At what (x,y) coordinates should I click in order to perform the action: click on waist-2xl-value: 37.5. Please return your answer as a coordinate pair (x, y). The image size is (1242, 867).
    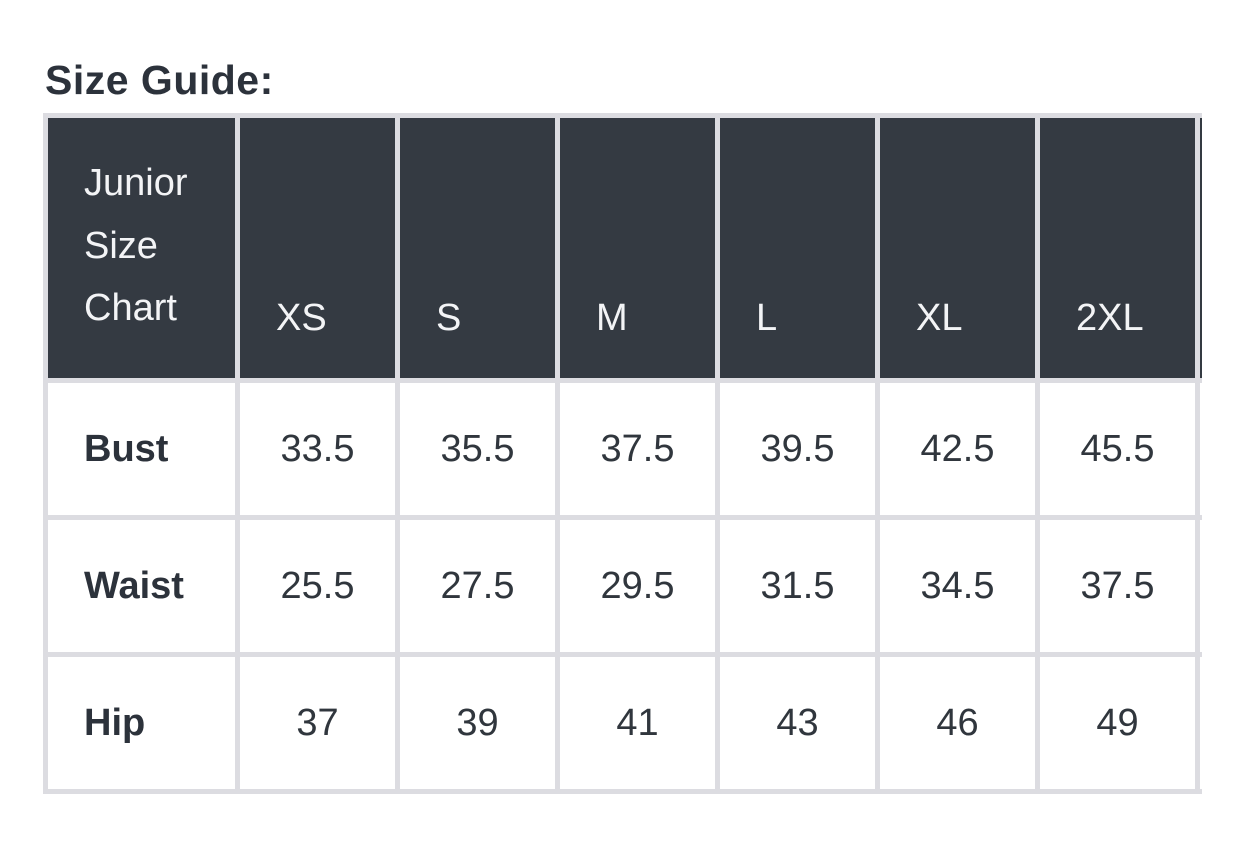
    Looking at the image, I should click on (1117, 586).